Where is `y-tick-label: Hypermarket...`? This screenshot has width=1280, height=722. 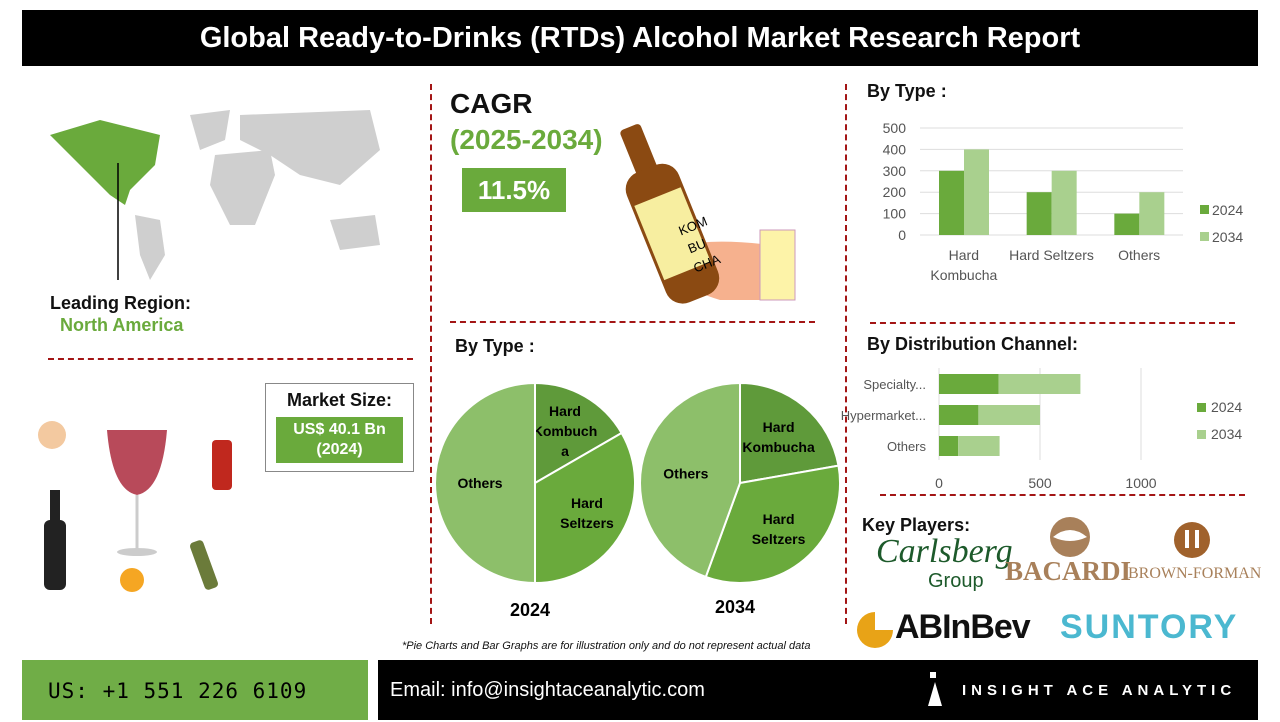 y-tick-label: Hypermarket... is located at coordinates (883, 415).